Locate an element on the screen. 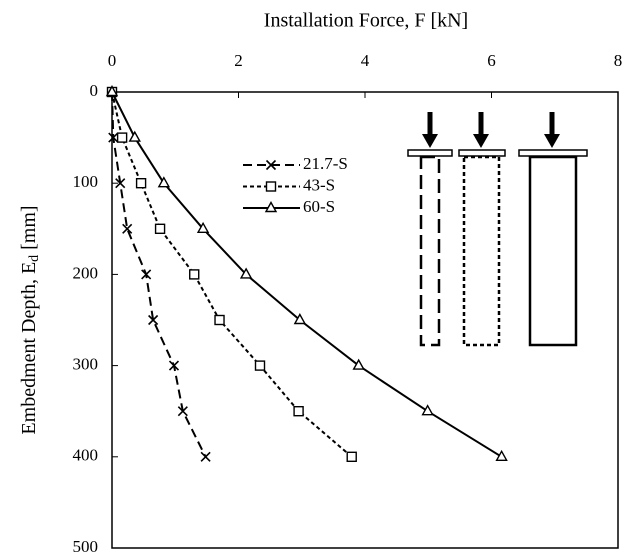  y-tick-label: 500 is located at coordinates (86, 546).